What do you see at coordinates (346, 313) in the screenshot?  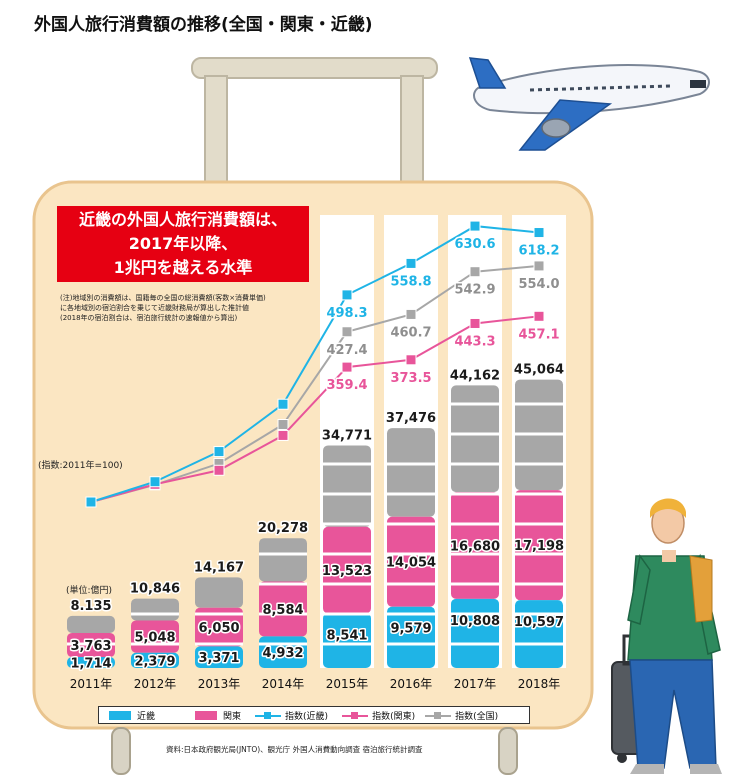 I see `index-label-kinki: 498.3` at bounding box center [346, 313].